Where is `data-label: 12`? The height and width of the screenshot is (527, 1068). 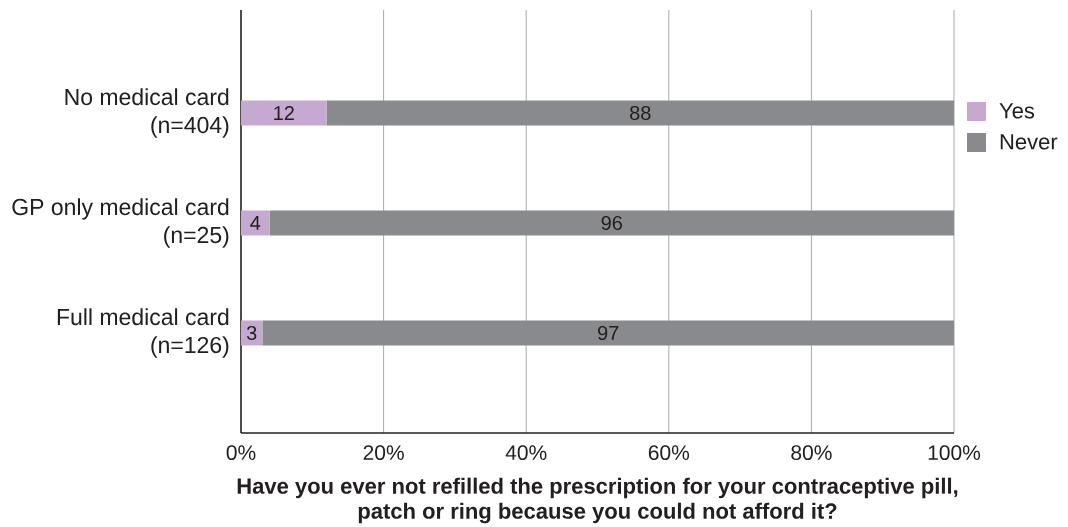
data-label: 12 is located at coordinates (284, 112).